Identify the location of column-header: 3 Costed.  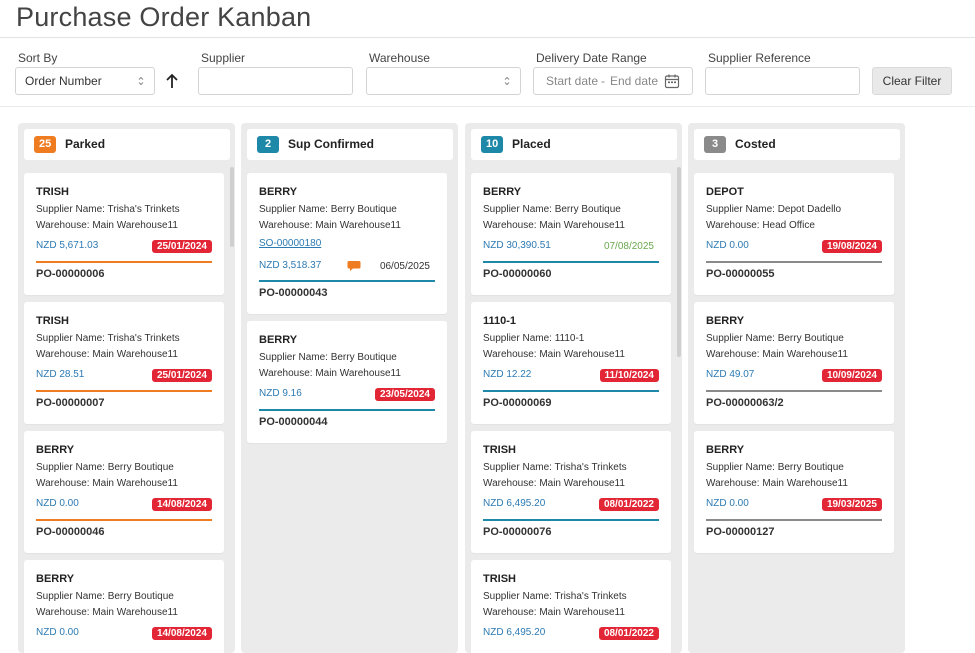
(797, 144).